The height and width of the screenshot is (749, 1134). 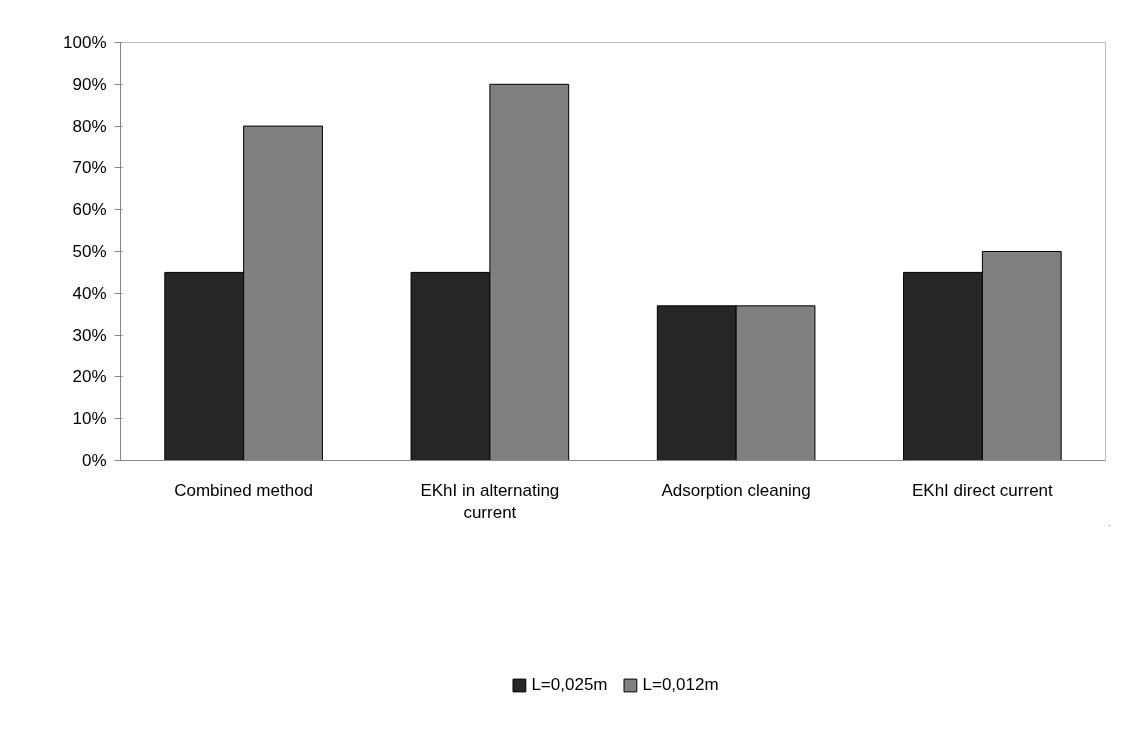 What do you see at coordinates (982, 490) in the screenshot?
I see `x-tick-label: EKhI direct current` at bounding box center [982, 490].